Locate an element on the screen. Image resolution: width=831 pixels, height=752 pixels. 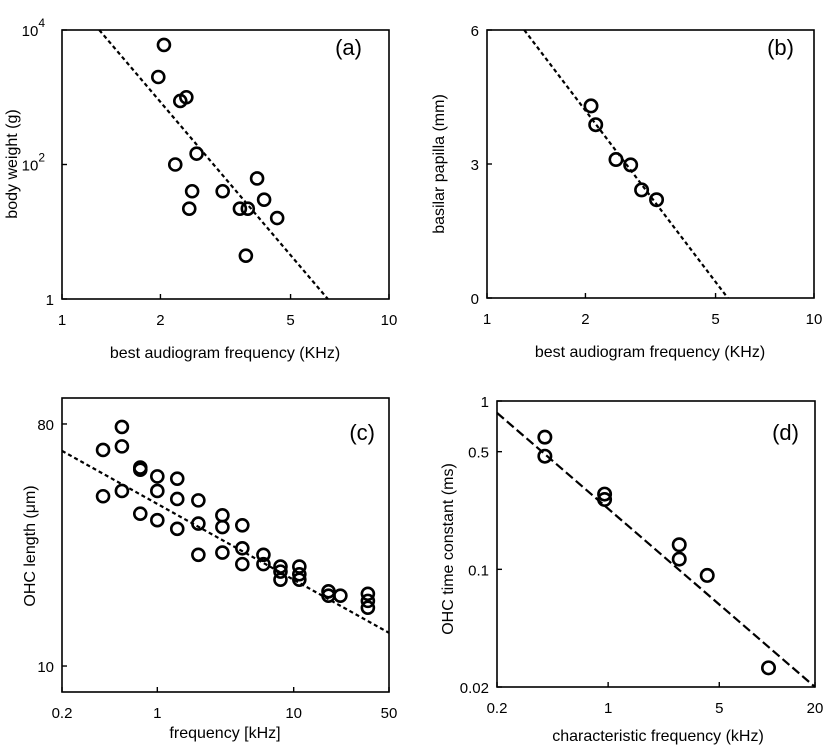
panel-c-ylabel: OHC length (μm) is located at coordinates (30, 545).